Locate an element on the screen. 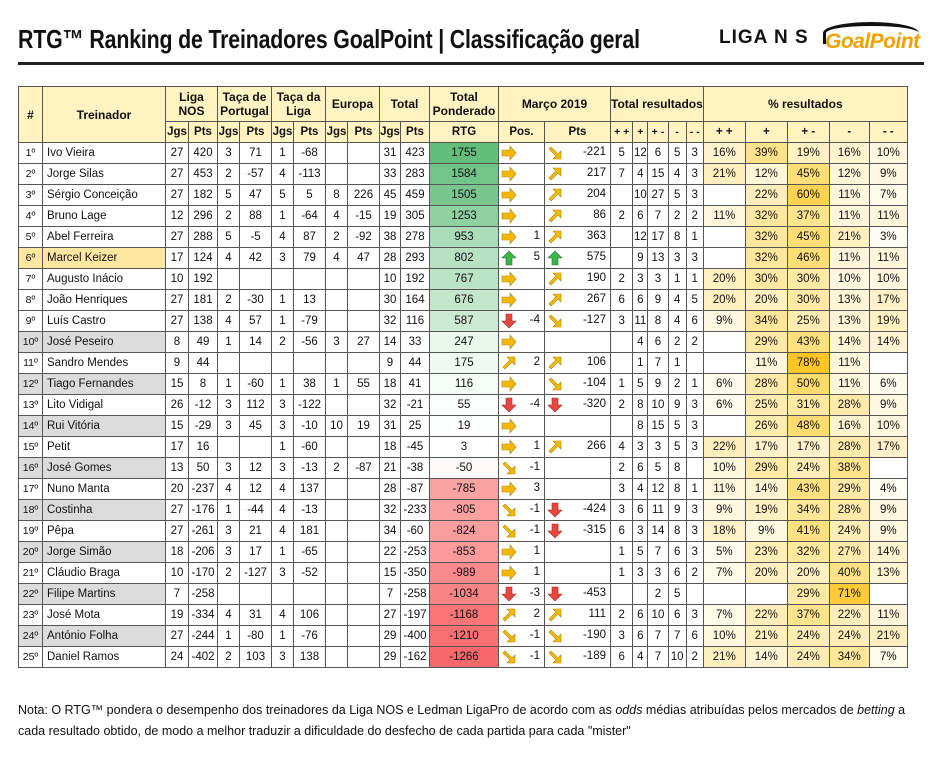 This screenshot has width=946, height=760. marco-pts-cell: 86 is located at coordinates (577, 216).